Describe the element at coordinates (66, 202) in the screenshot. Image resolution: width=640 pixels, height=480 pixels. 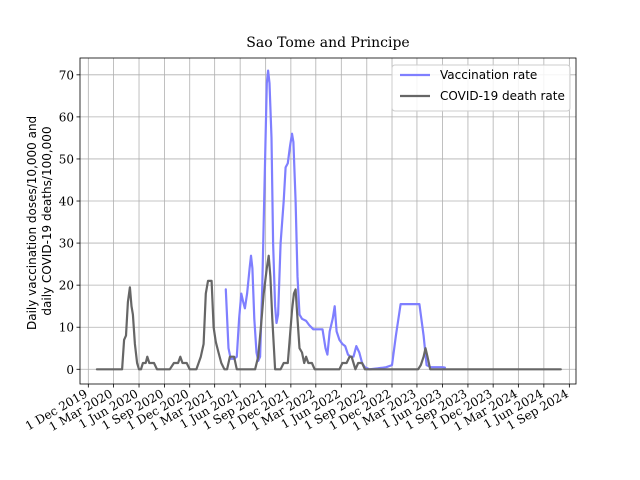
I see `y-tick-label: 40` at that location.